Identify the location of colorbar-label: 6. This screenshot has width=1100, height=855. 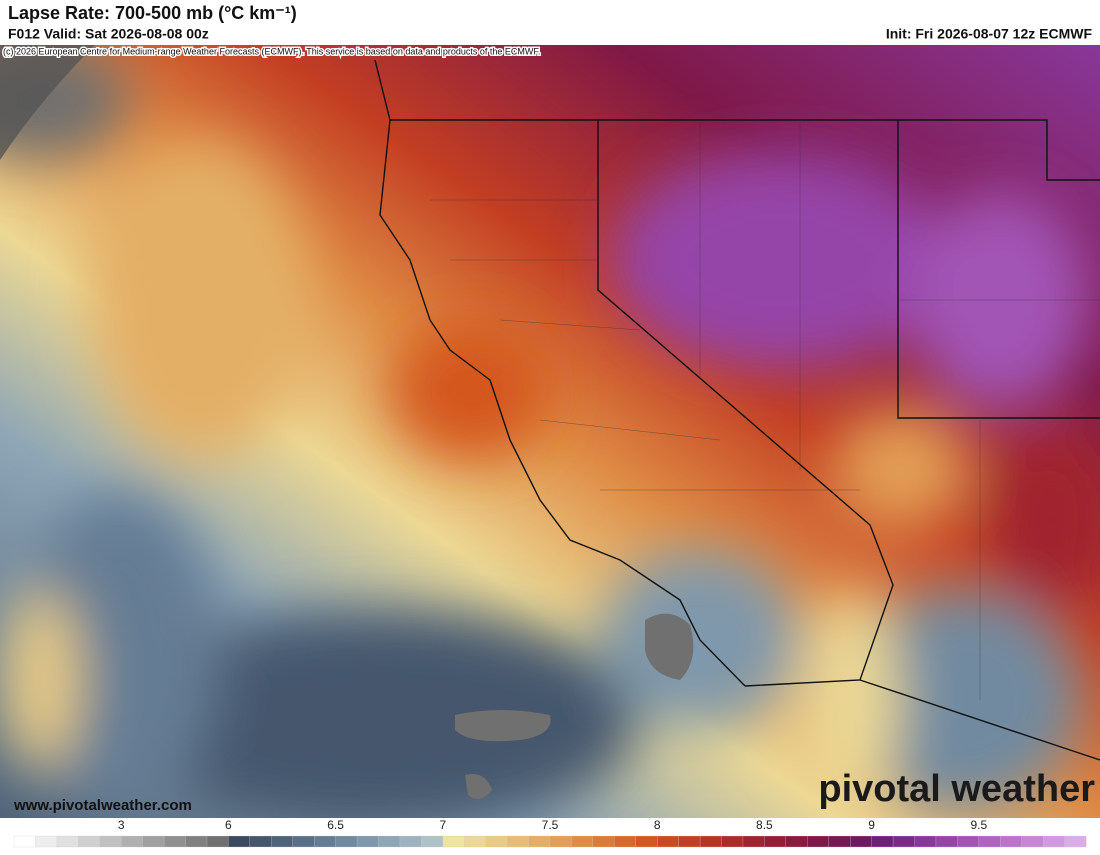
(228, 825).